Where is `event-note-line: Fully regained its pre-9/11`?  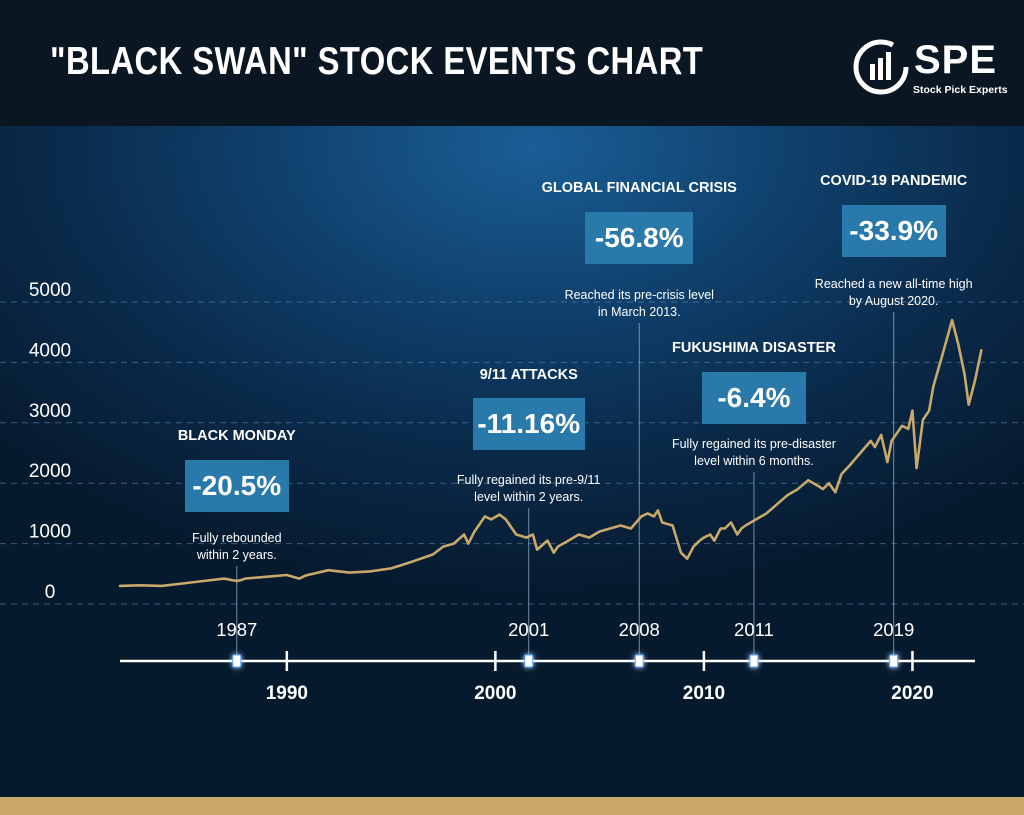 event-note-line: Fully regained its pre-9/11 is located at coordinates (528, 480).